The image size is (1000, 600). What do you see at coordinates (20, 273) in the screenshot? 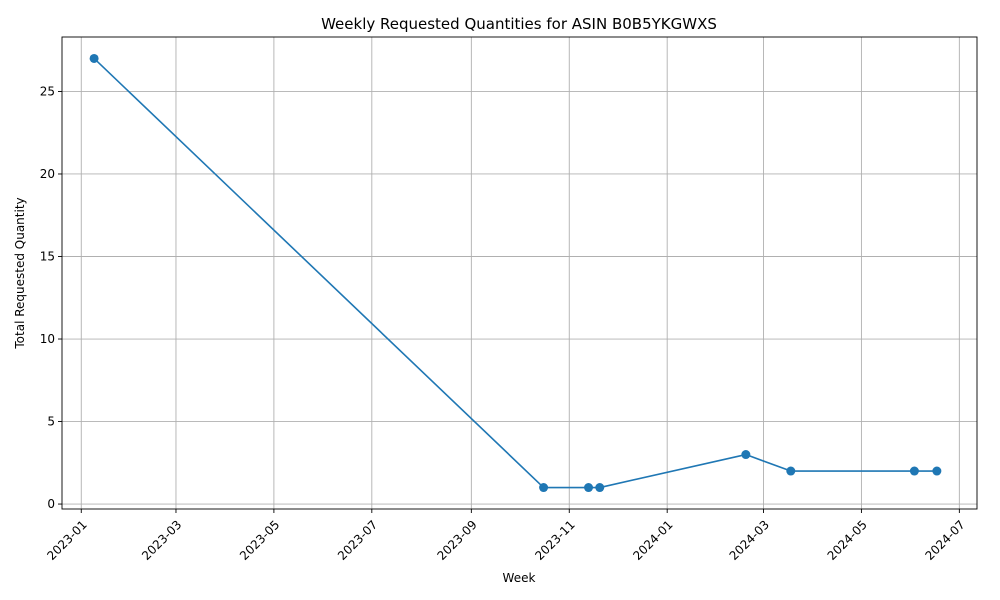
I see `y-axis-label: Total Requested Quantity` at bounding box center [20, 273].